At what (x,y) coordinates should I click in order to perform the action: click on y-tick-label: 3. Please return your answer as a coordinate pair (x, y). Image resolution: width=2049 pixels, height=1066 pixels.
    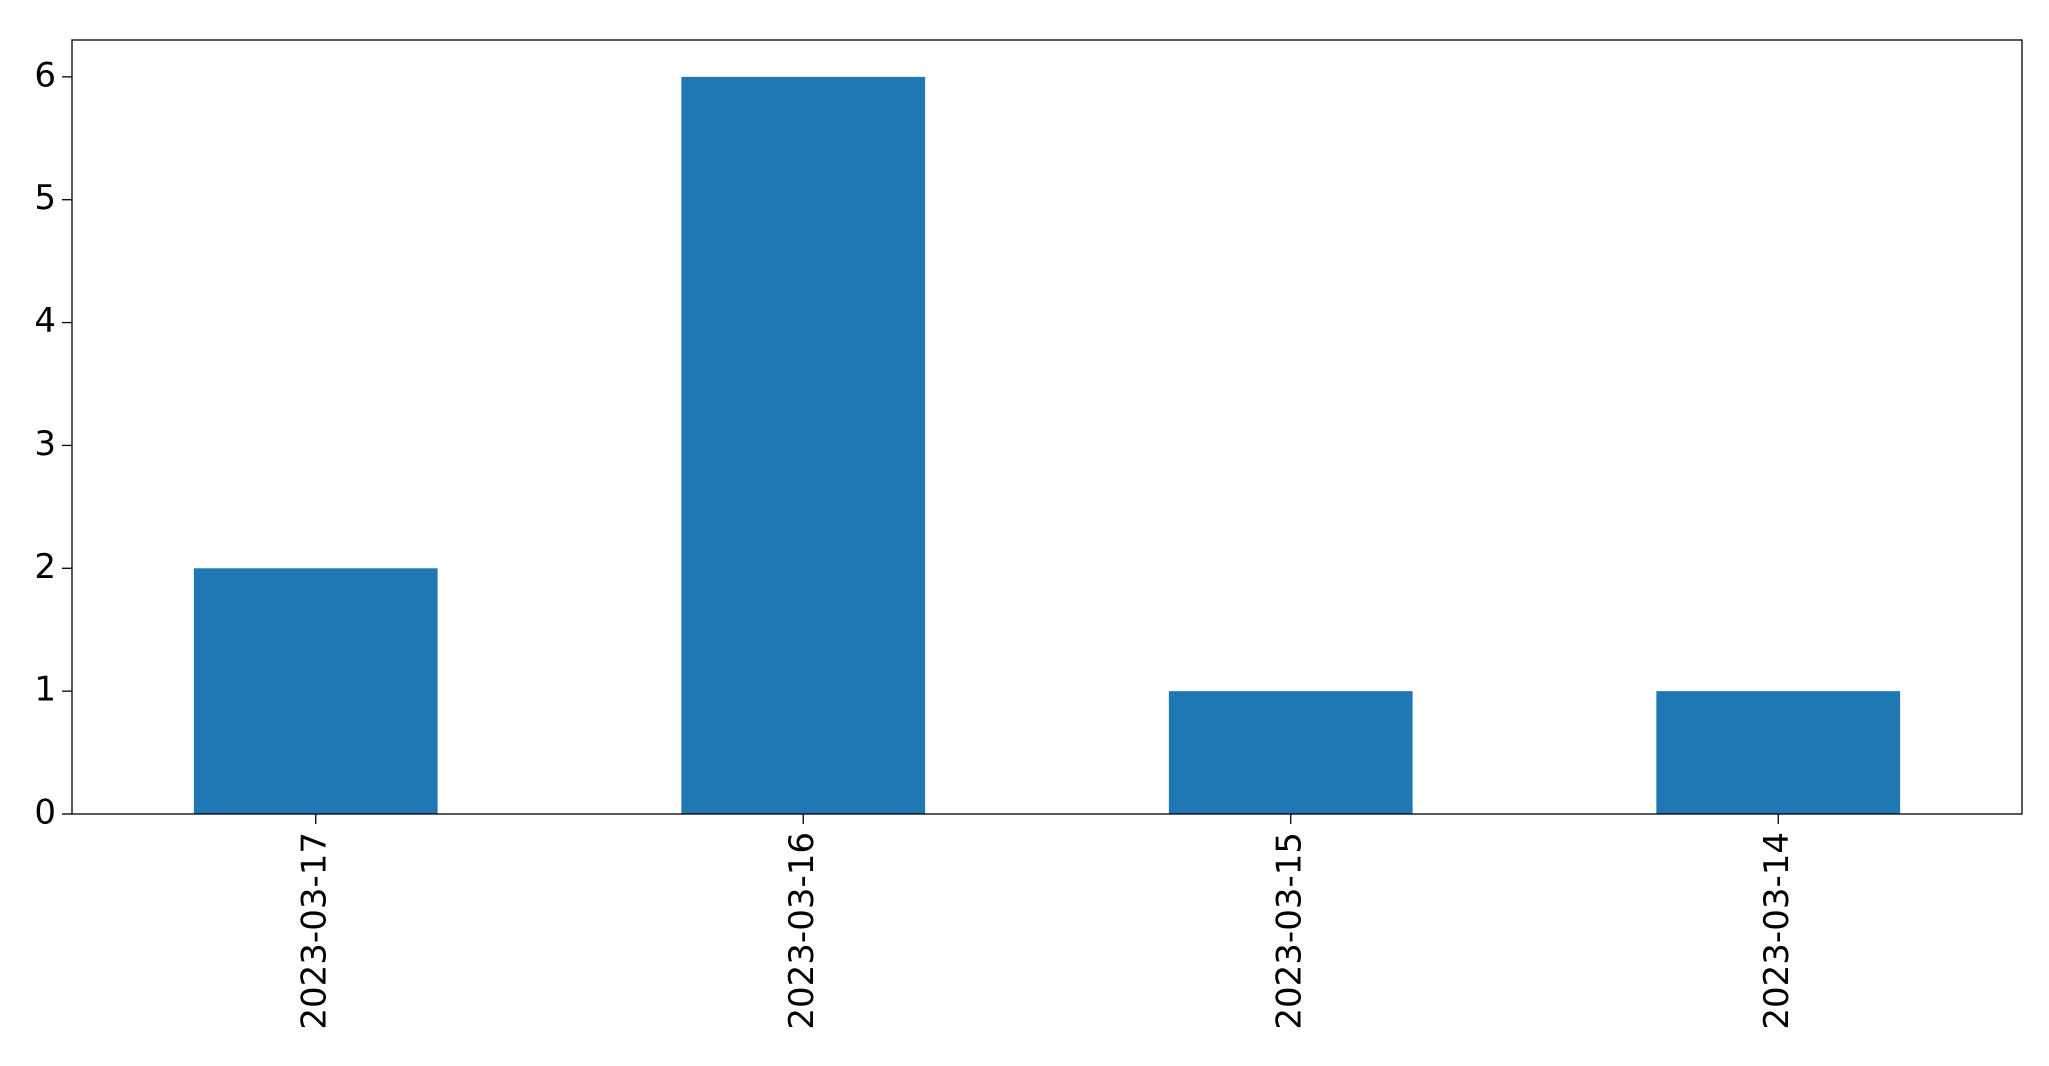
    Looking at the image, I should click on (45, 444).